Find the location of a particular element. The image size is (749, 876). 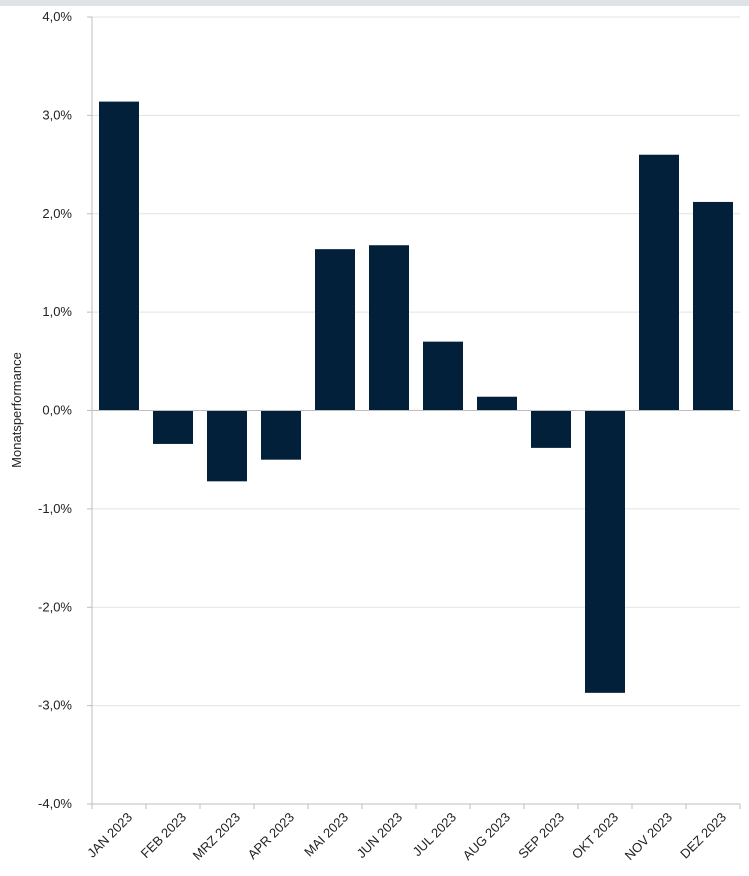

x-tick-label: JUL 2023 is located at coordinates (435, 835).